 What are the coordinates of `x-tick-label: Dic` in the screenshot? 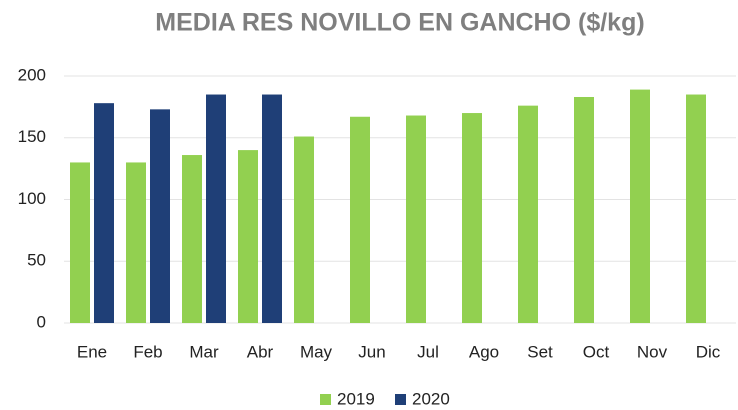 It's located at (708, 351).